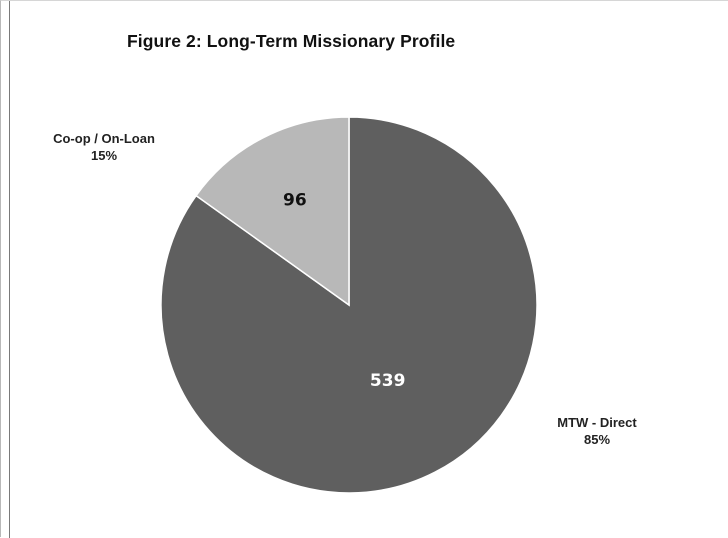 This screenshot has height=538, width=728. What do you see at coordinates (104, 155) in the screenshot?
I see `category-percent: 15%` at bounding box center [104, 155].